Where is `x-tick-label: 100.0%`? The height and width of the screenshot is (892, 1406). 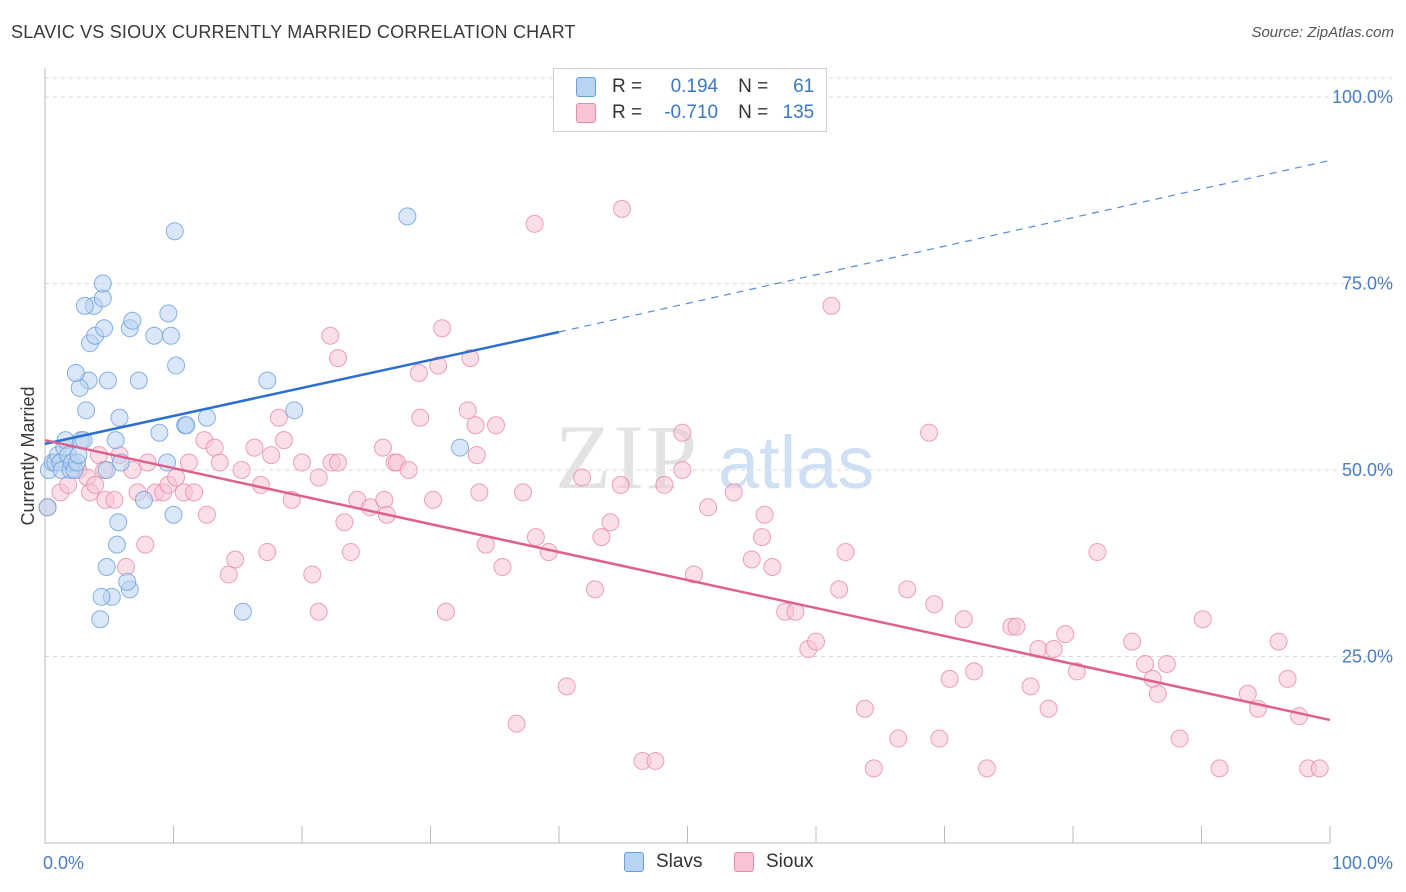 x-tick-label: 100.0% is located at coordinates (1362, 863).